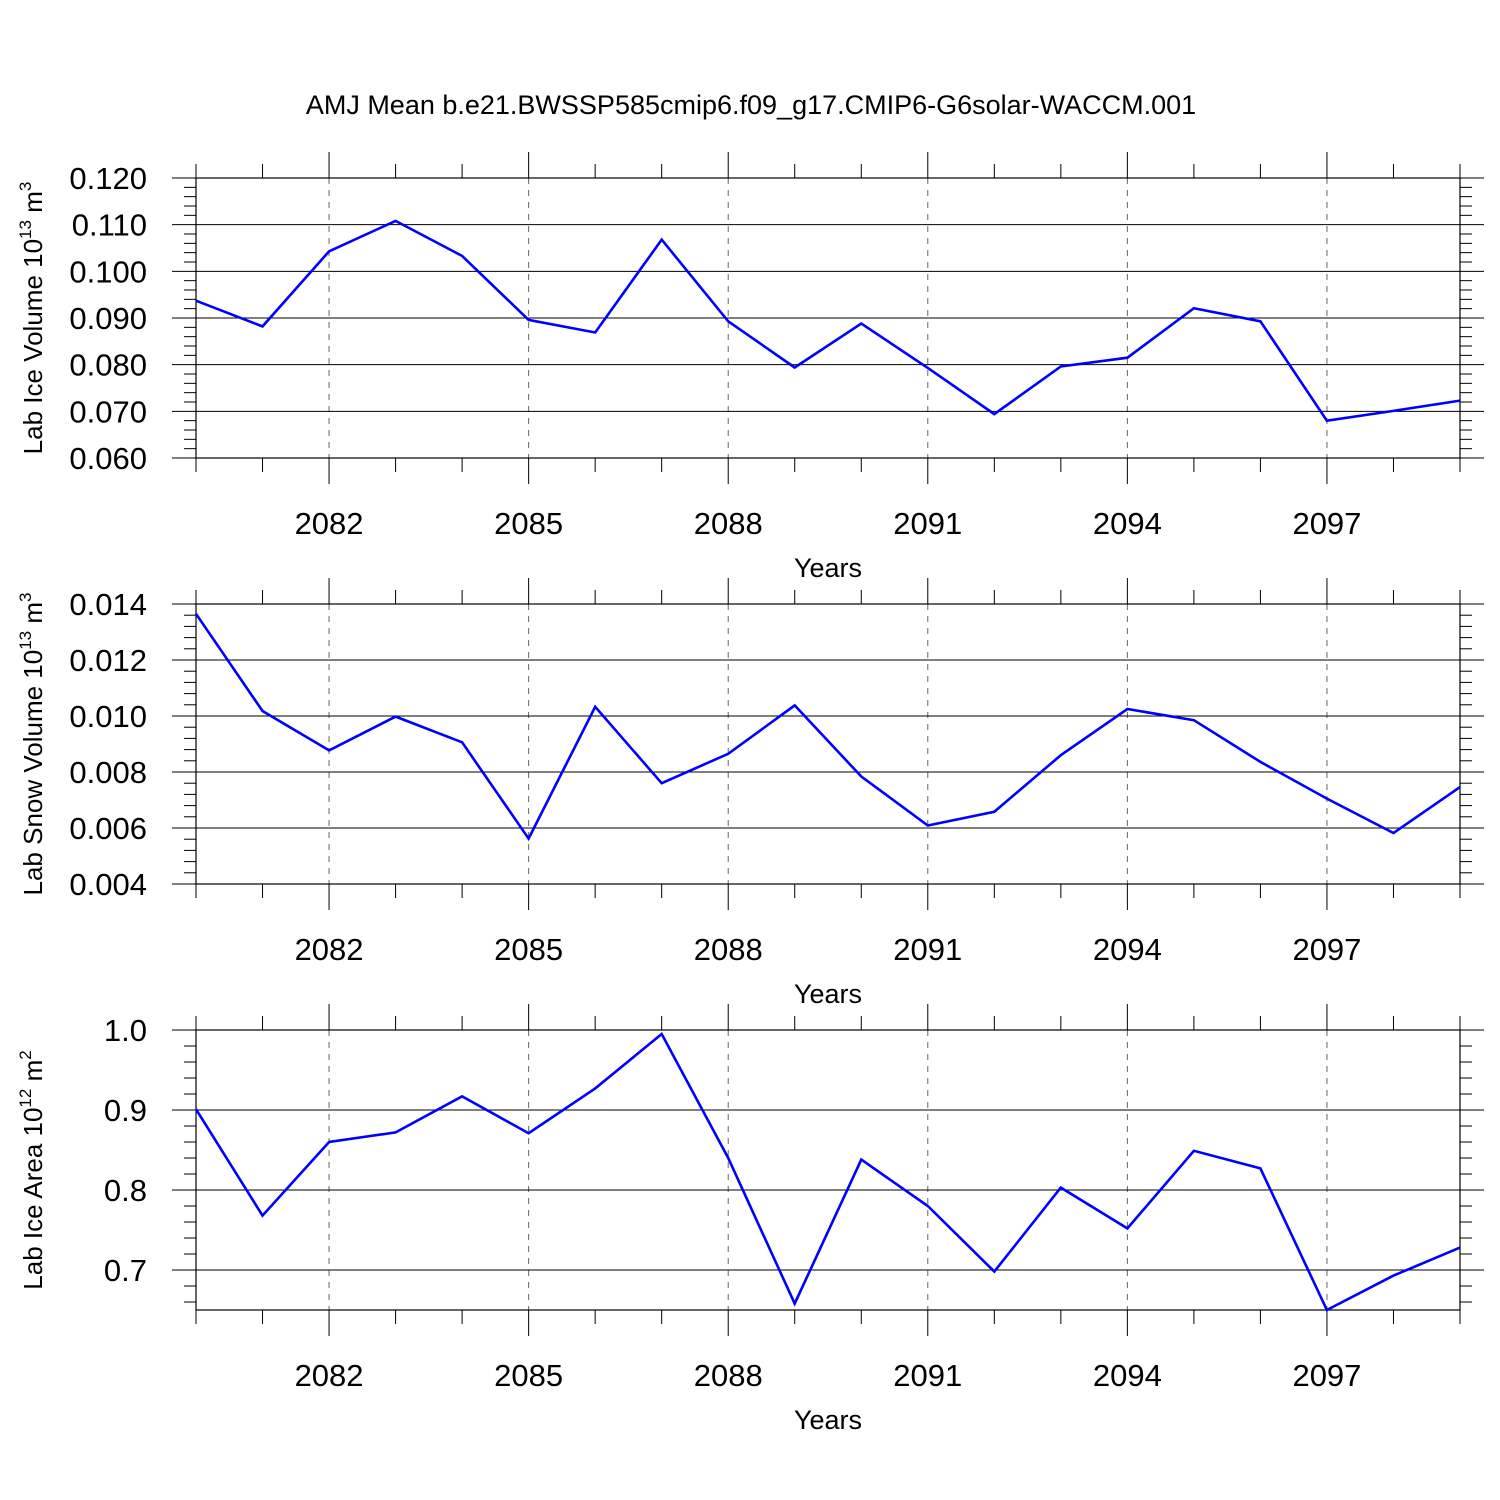  What do you see at coordinates (125, 1270) in the screenshot?
I see `y-tick-label: 0.7` at bounding box center [125, 1270].